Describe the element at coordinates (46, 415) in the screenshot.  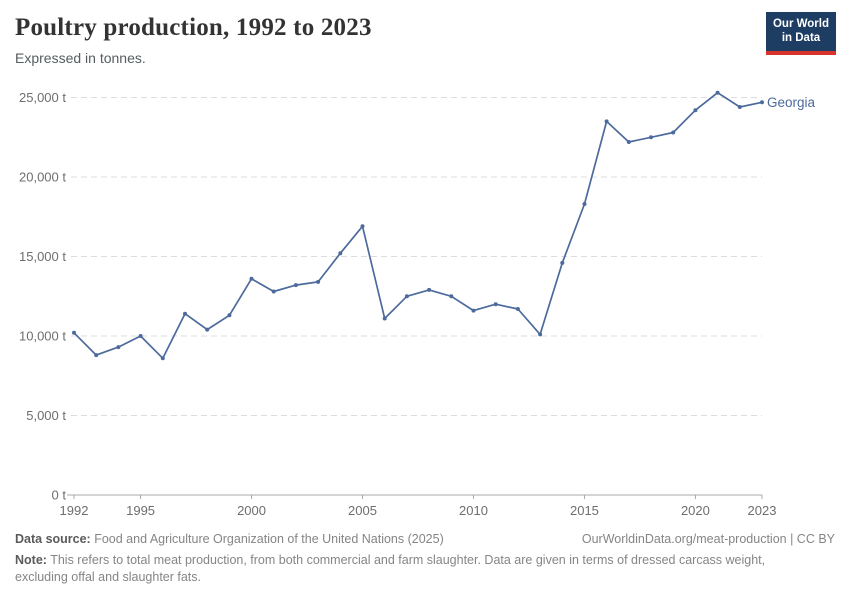
I see `y-axis-tick-label: 5,000 t` at that location.